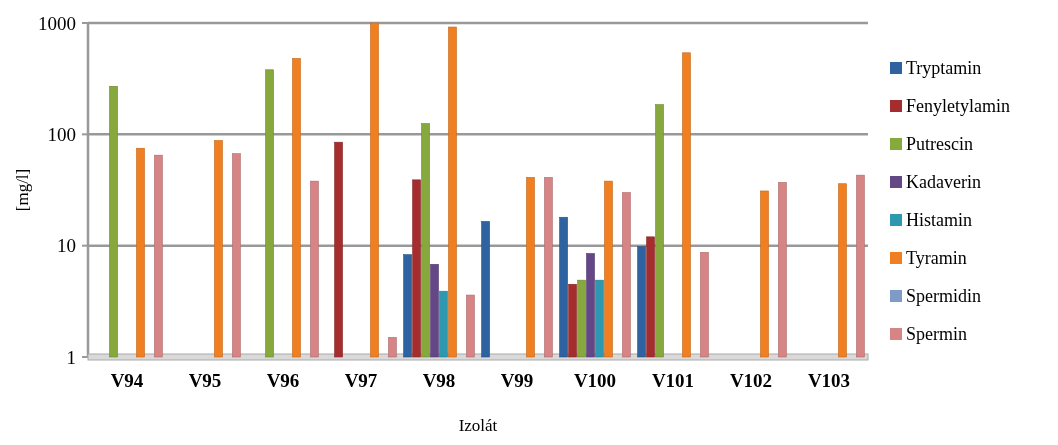  I want to click on legend-label: Histamin, so click(939, 220).